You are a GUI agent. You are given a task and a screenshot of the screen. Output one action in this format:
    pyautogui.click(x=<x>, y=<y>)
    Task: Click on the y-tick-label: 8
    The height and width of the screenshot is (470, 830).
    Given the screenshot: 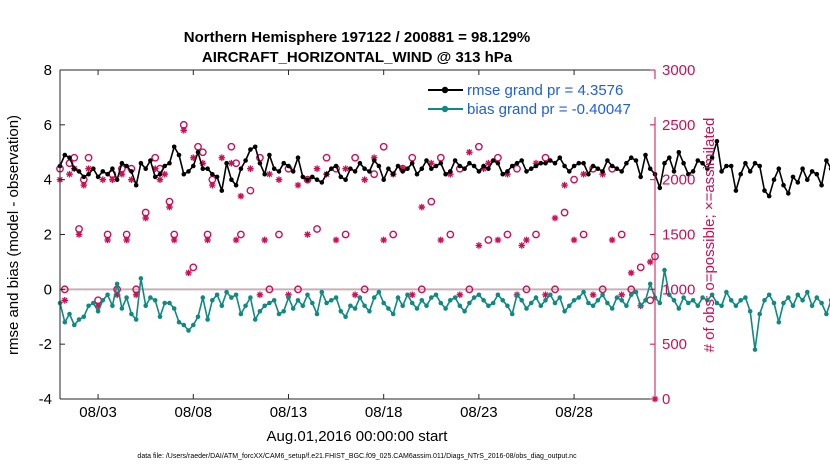 What is the action you would take?
    pyautogui.click(x=48, y=70)
    